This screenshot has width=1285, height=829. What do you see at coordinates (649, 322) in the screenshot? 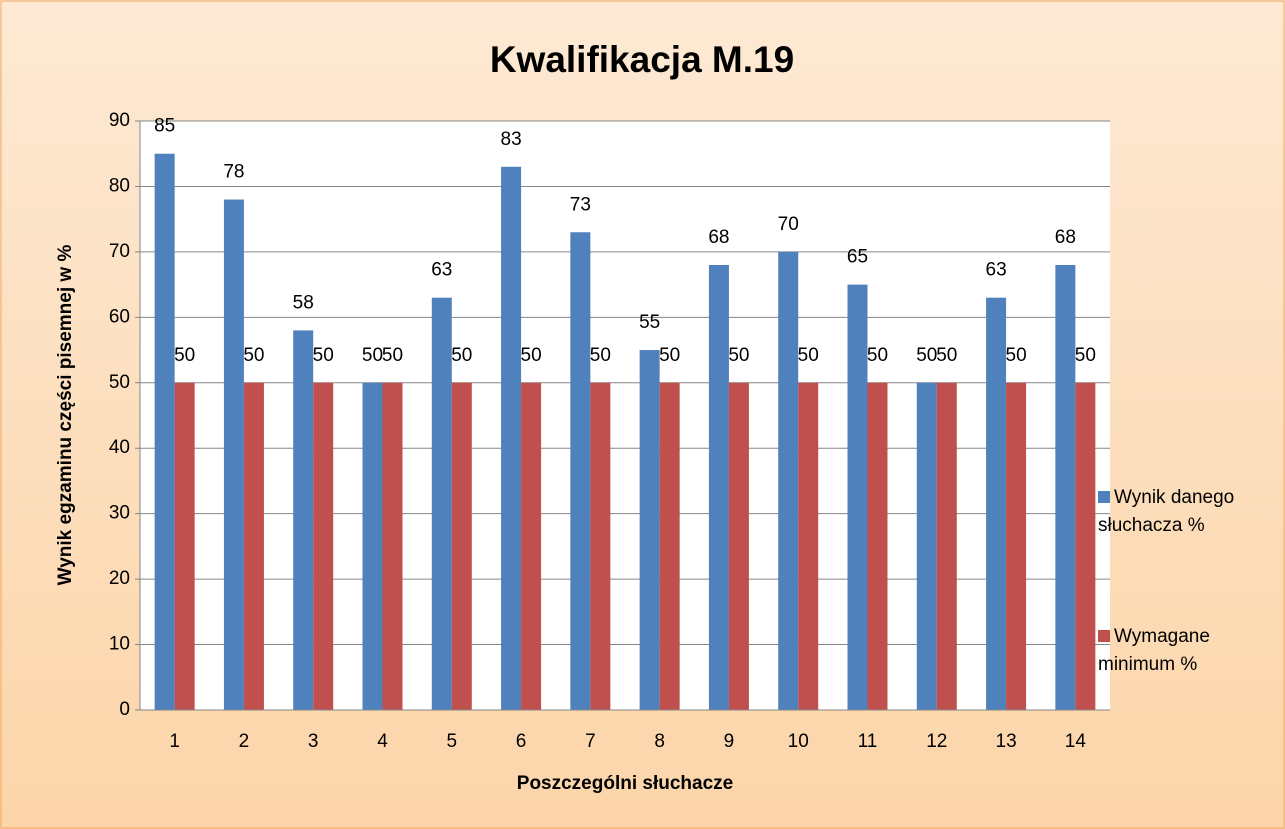
I see `data-label: 55` at bounding box center [649, 322].